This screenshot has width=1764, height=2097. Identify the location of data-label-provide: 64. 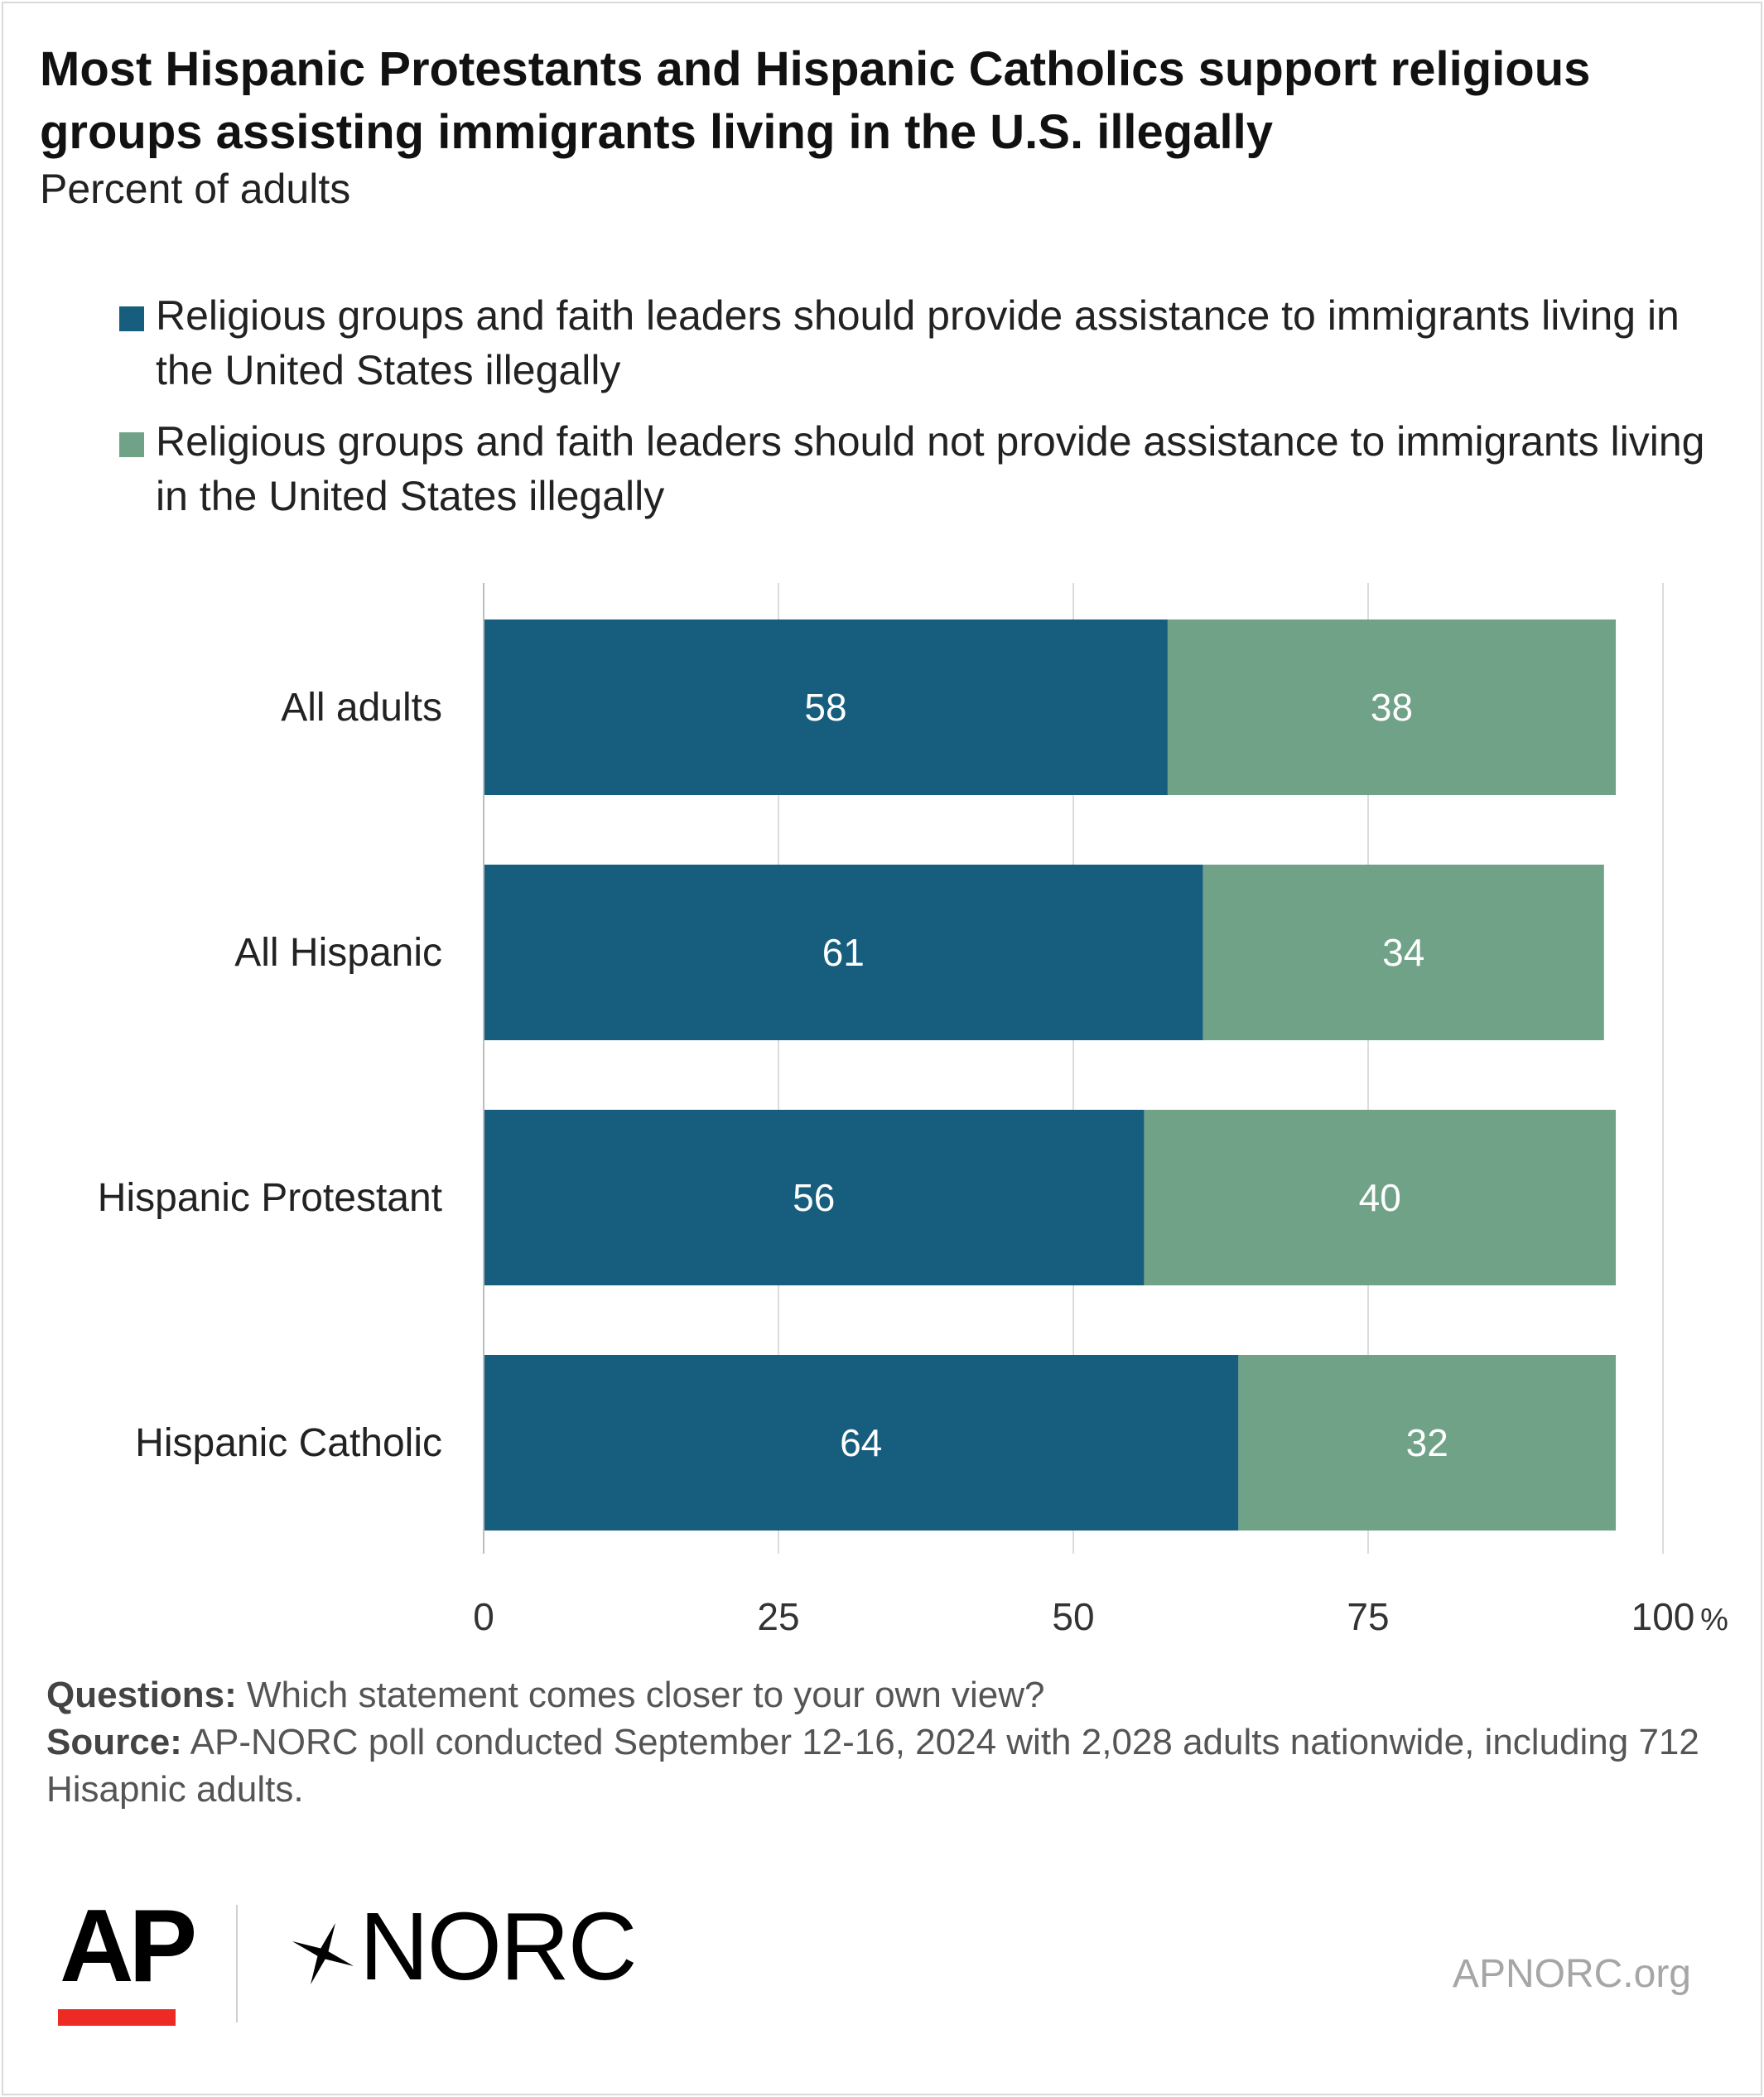
(861, 1442).